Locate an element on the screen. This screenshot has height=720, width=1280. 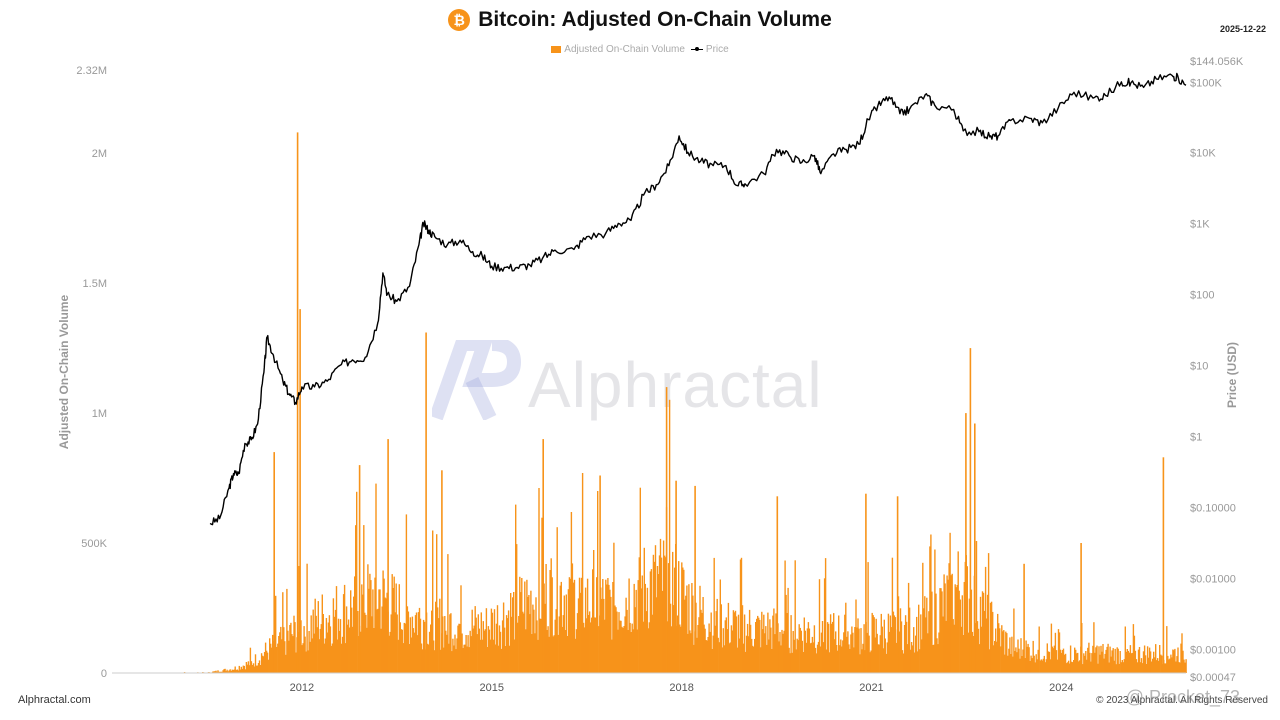
legend-item-price: Price is located at coordinates (709, 49).